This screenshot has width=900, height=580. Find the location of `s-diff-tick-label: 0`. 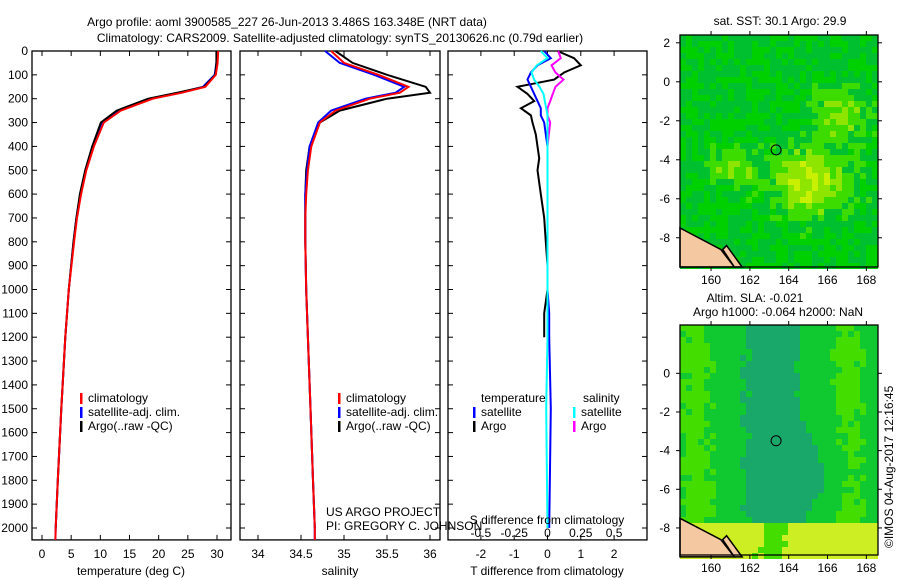

s-diff-tick-label: 0 is located at coordinates (547, 533).